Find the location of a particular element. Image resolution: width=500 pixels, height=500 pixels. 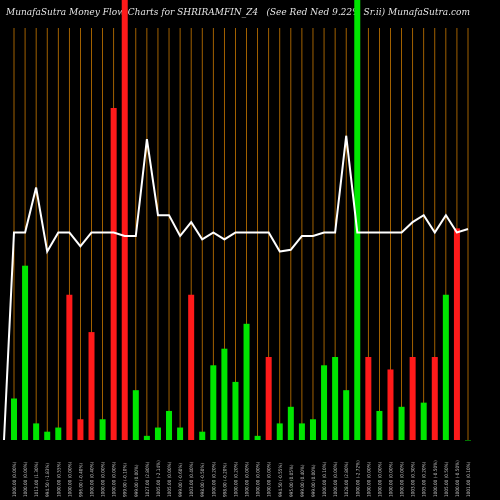

x-tick-label: 994.50 (-0.55%) is located at coordinates (280, 480).